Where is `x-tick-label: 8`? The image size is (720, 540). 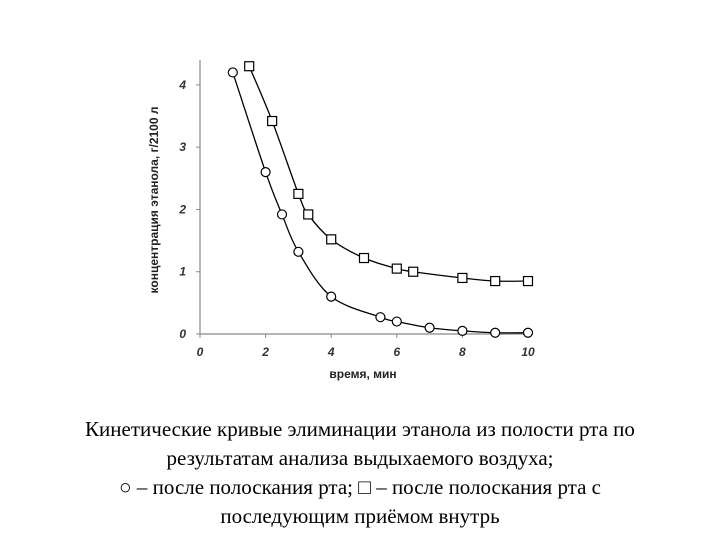 x-tick-label: 8 is located at coordinates (462, 352).